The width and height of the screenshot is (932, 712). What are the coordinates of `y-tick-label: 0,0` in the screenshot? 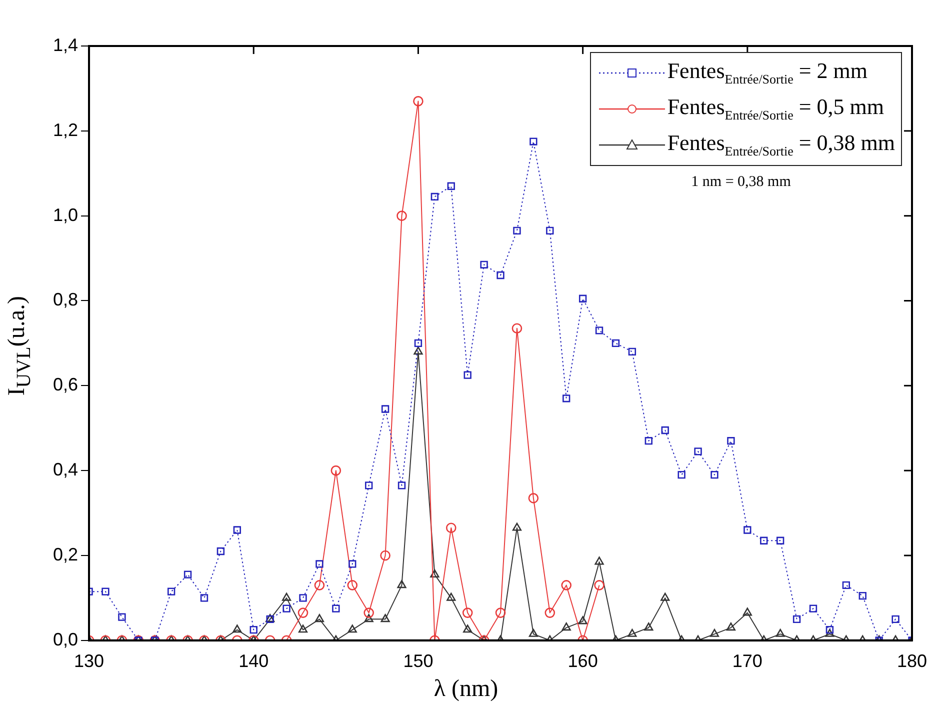 It's located at (65, 639).